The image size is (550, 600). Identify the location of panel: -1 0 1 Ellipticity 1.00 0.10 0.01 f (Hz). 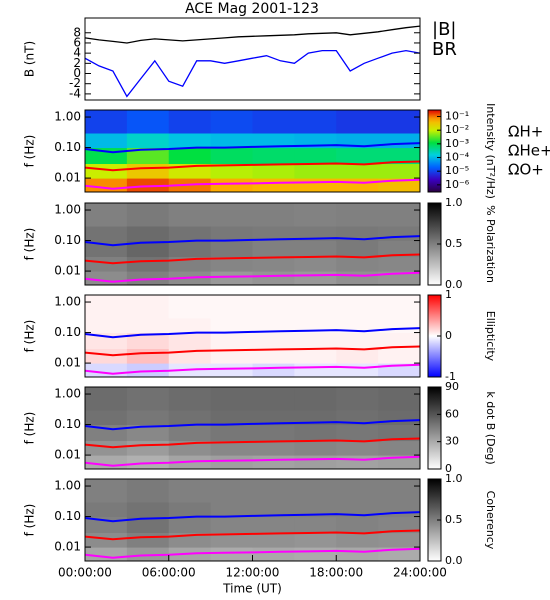
(260, 335).